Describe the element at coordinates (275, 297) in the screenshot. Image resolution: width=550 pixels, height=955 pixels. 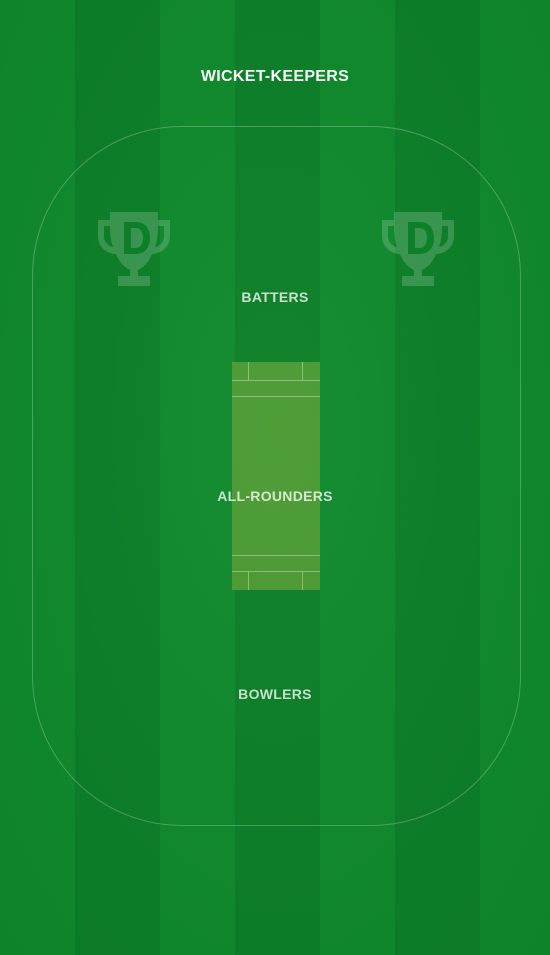
I see `section-label-batters: BATTERS` at that location.